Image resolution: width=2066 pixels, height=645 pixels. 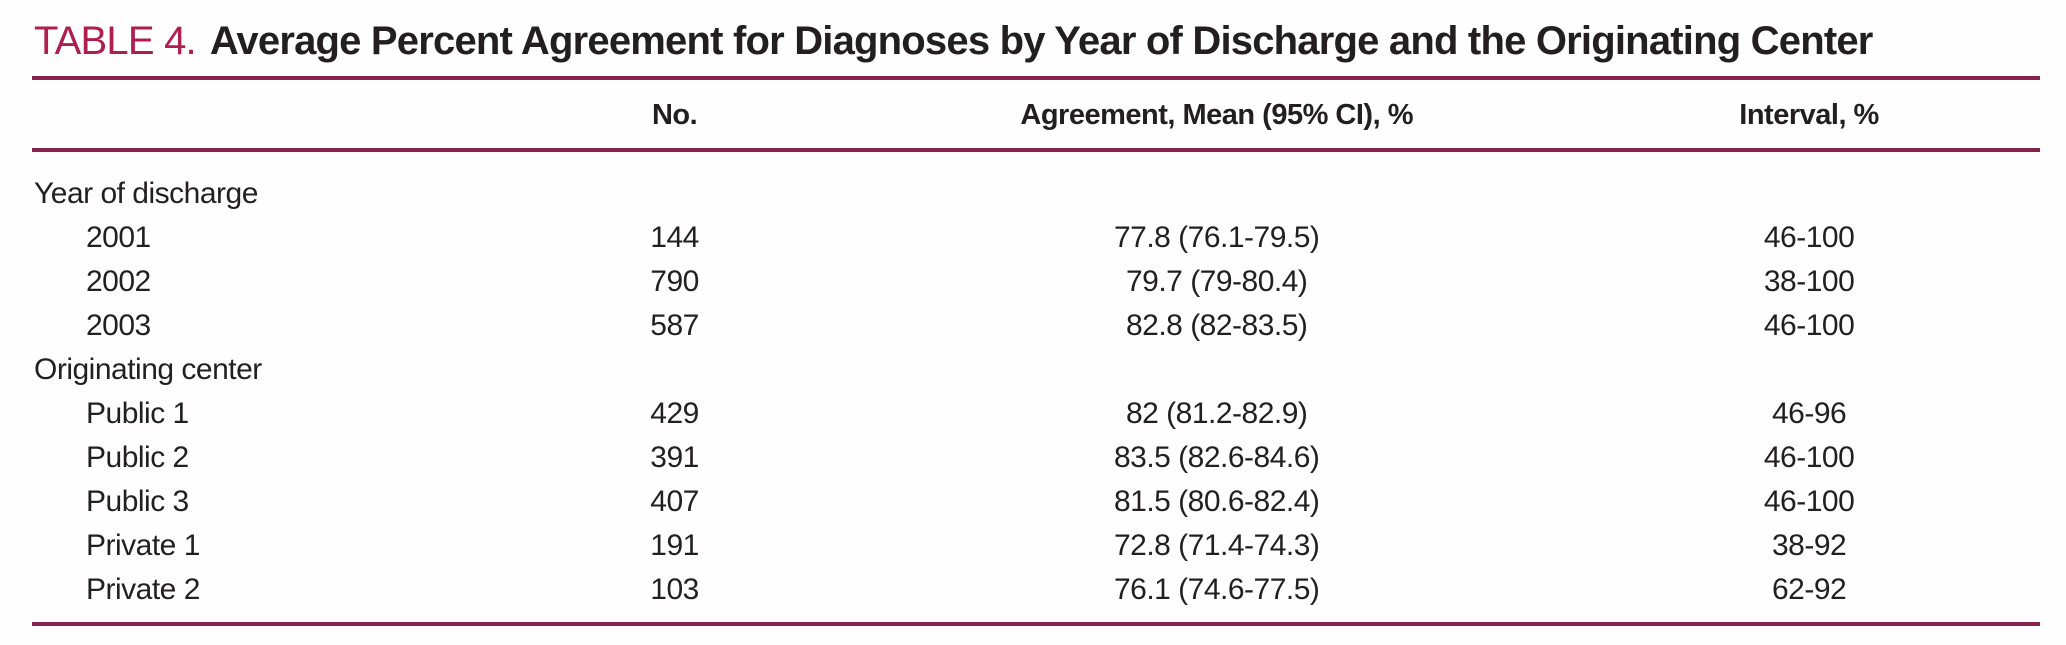 I want to click on table-row: Public 2 391 83.5 (82.6-84.6) 46-100, so click(x=1036, y=458).